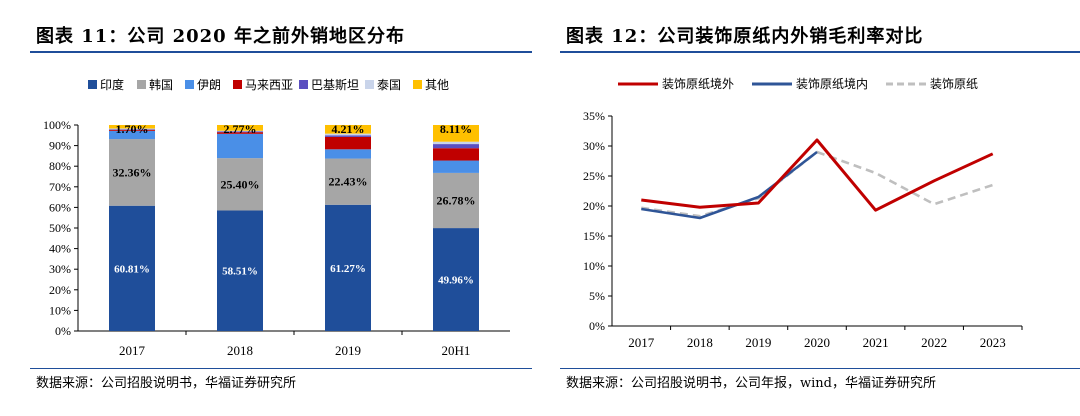  I want to click on data-label: 26.78%, so click(456, 200).